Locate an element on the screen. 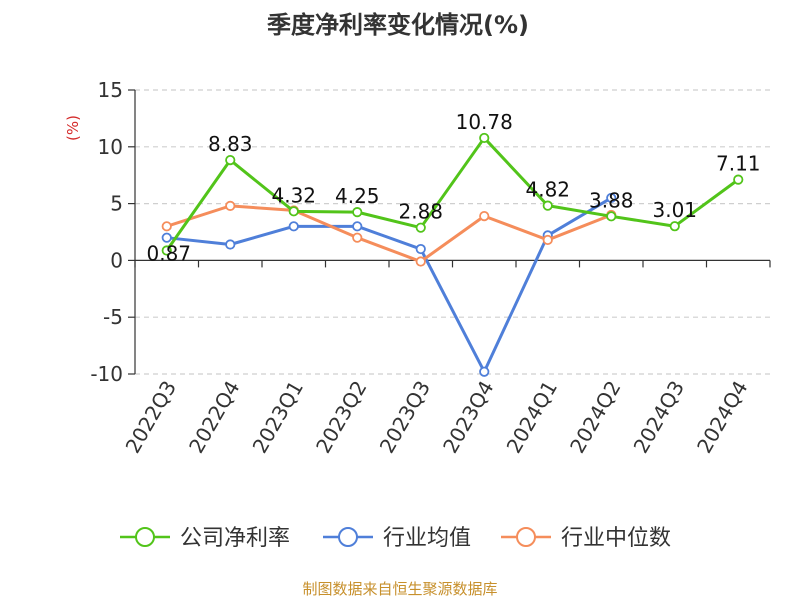  x-tick-label: 2024Q2 is located at coordinates (595, 417).